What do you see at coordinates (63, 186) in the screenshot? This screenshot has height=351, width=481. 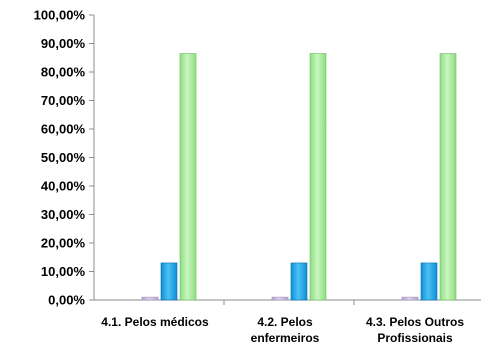 I see `y-tick-label: 40,00%` at bounding box center [63, 186].